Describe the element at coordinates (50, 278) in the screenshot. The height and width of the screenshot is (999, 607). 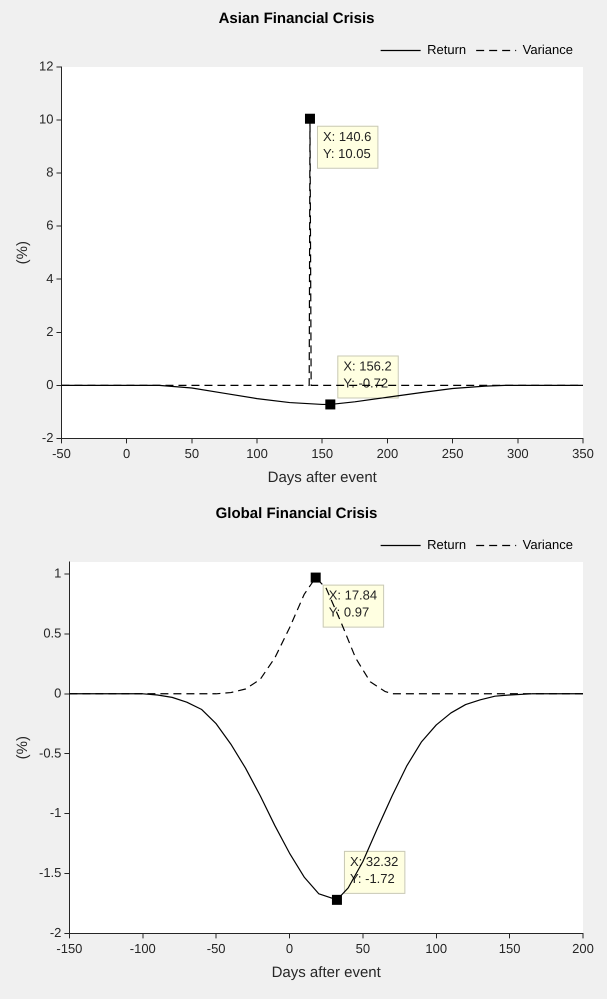
I see `y-tick-label: 4` at that location.